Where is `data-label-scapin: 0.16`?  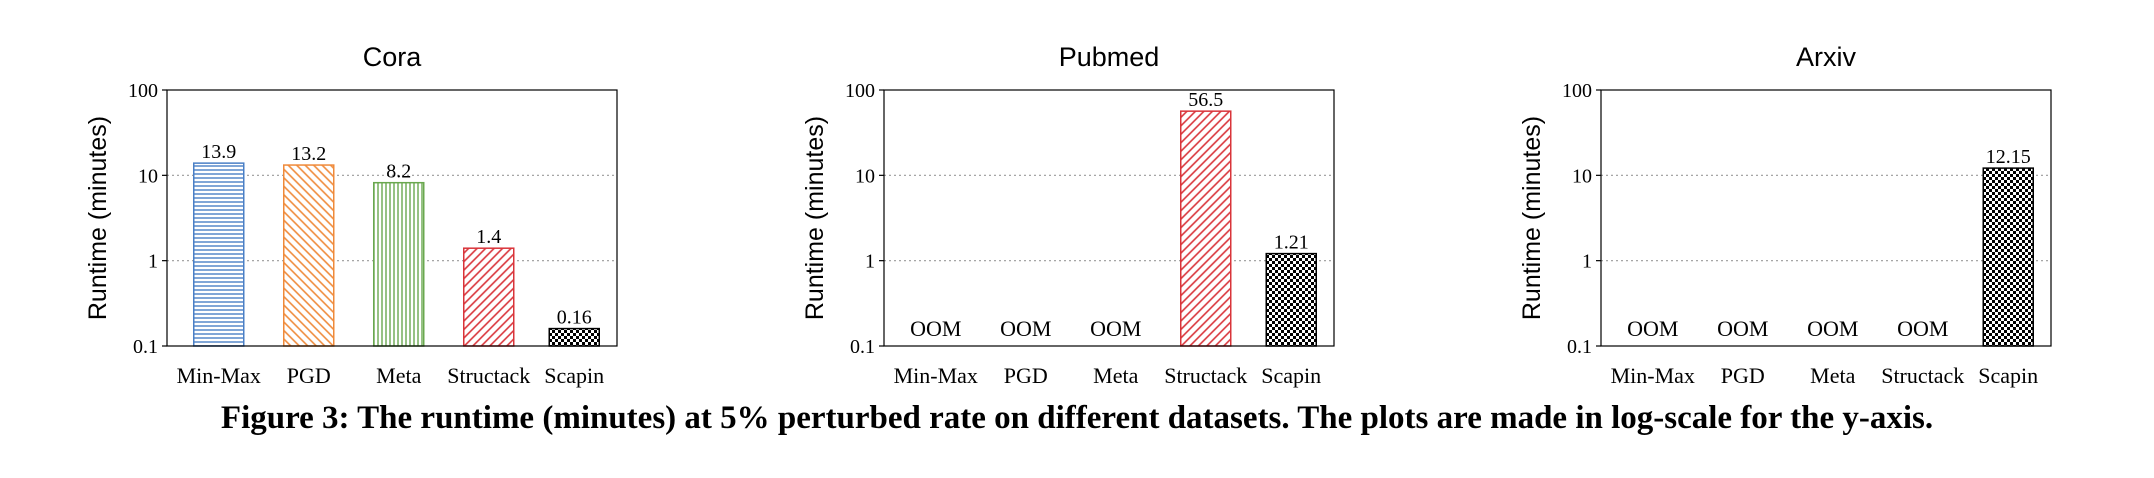
data-label-scapin: 0.16 is located at coordinates (574, 318).